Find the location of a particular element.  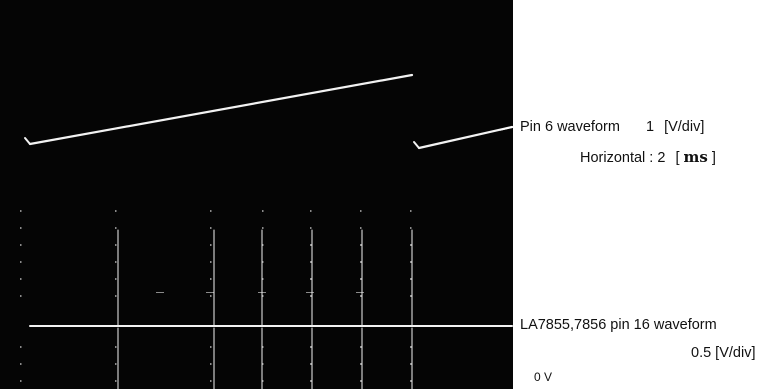

horizontal-label: Horizontal : 2 is located at coordinates (623, 158).